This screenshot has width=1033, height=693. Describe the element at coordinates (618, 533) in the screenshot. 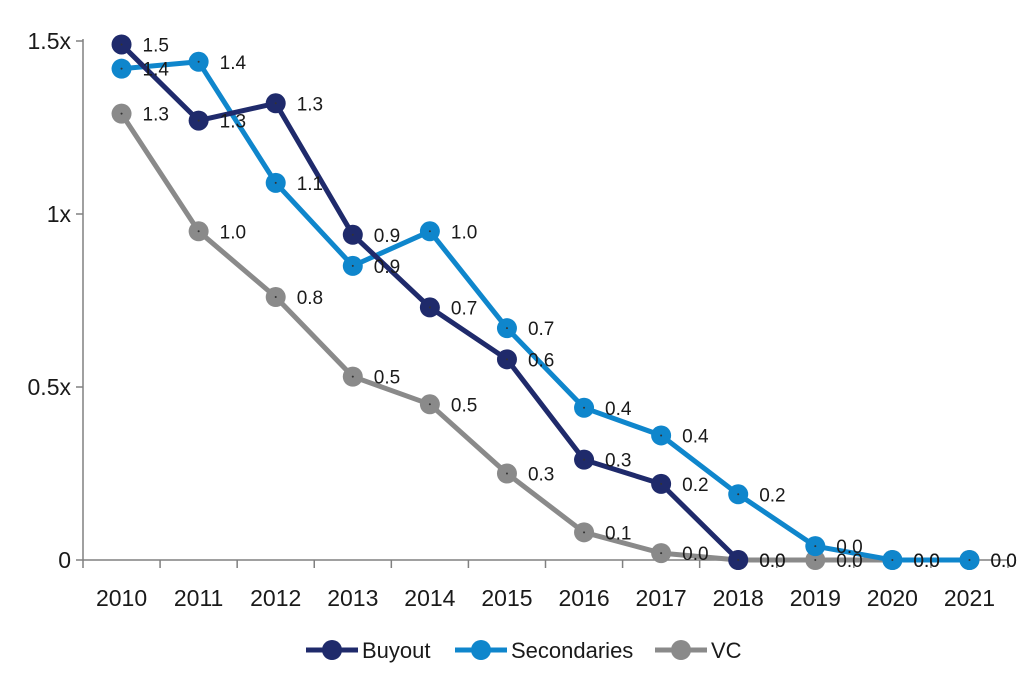

I see `data-label: 0.1` at that location.